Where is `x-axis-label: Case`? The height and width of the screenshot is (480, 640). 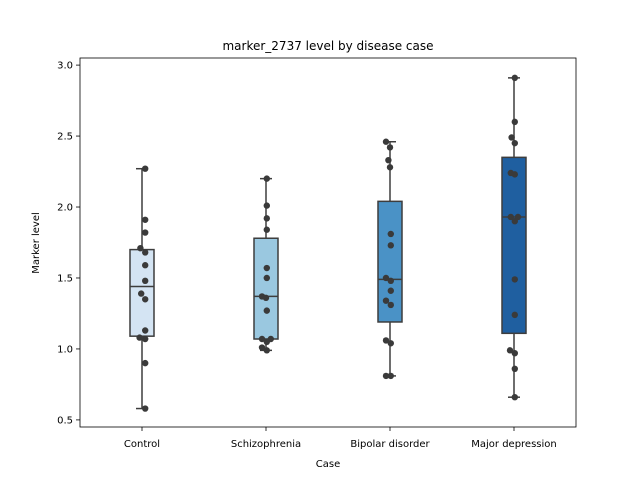
x-axis-label: Case is located at coordinates (328, 464).